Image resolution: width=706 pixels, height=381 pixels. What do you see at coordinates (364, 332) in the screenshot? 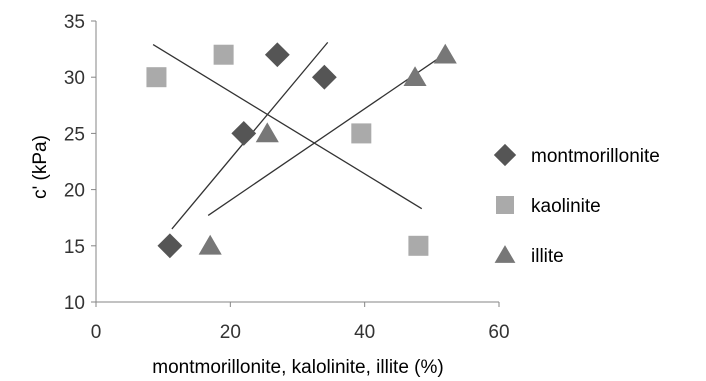
I see `x-tick-label: 40` at bounding box center [364, 332].